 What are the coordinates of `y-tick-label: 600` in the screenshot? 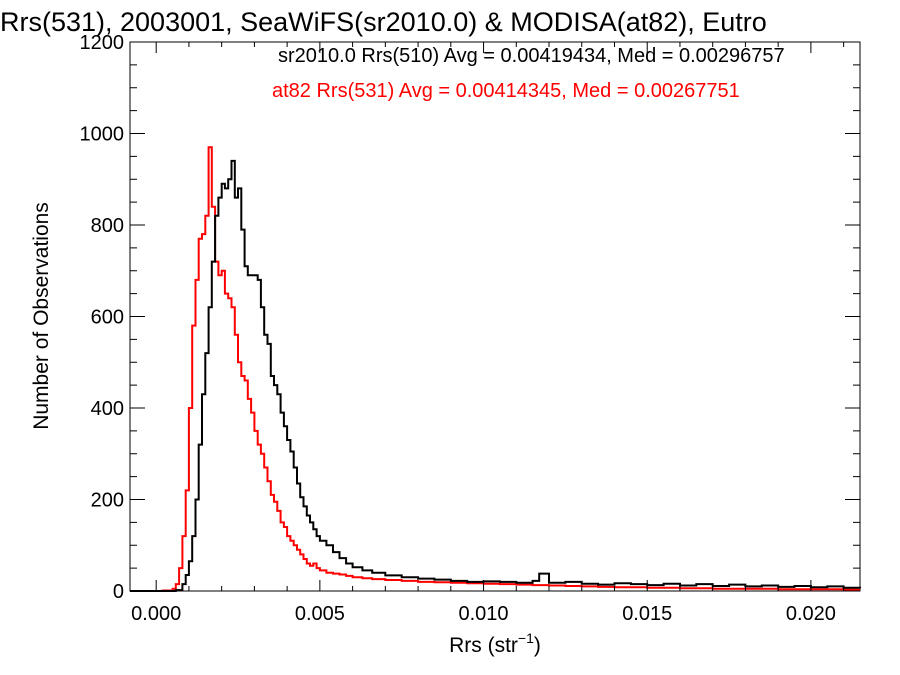 It's located at (107, 318).